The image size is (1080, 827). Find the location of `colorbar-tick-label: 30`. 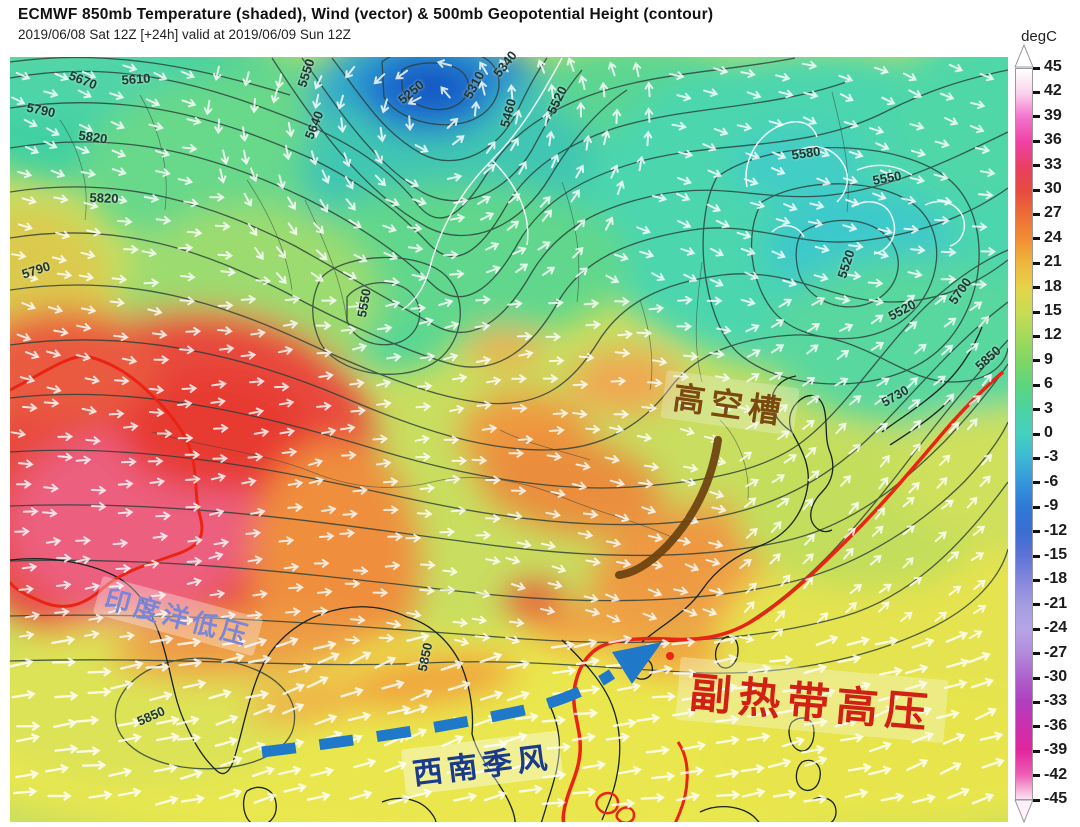

colorbar-tick-label: 30 is located at coordinates (1053, 188).